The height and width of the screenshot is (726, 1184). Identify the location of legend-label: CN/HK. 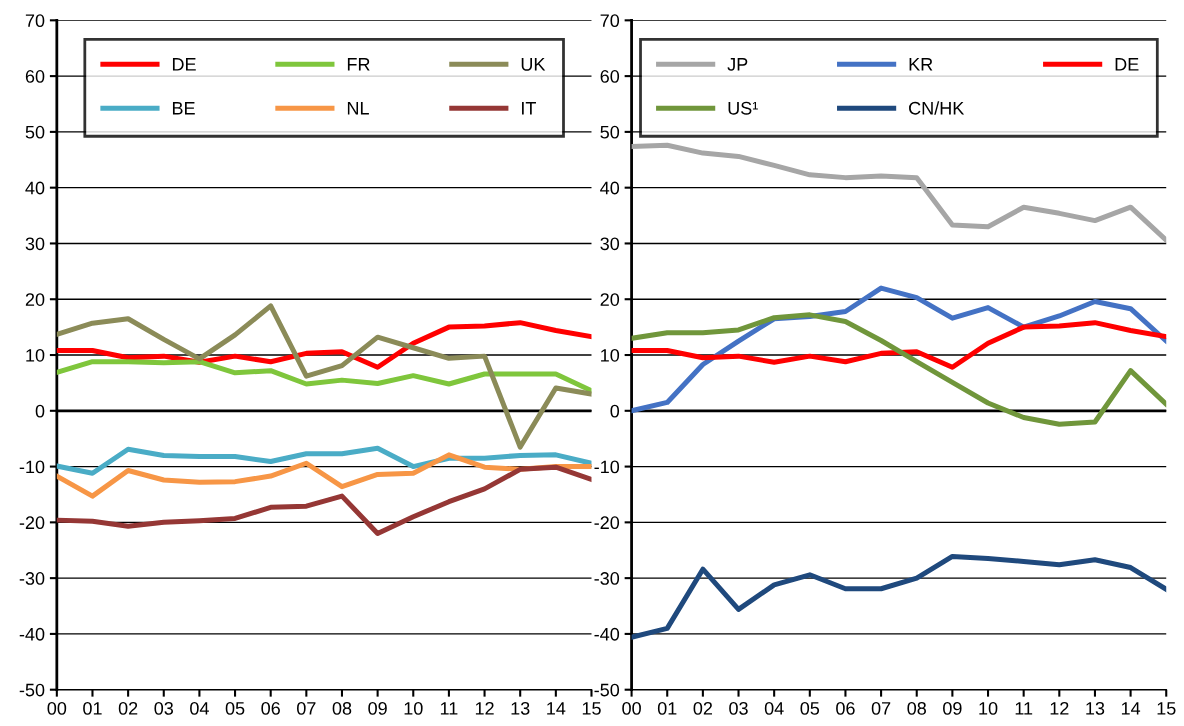
(937, 108).